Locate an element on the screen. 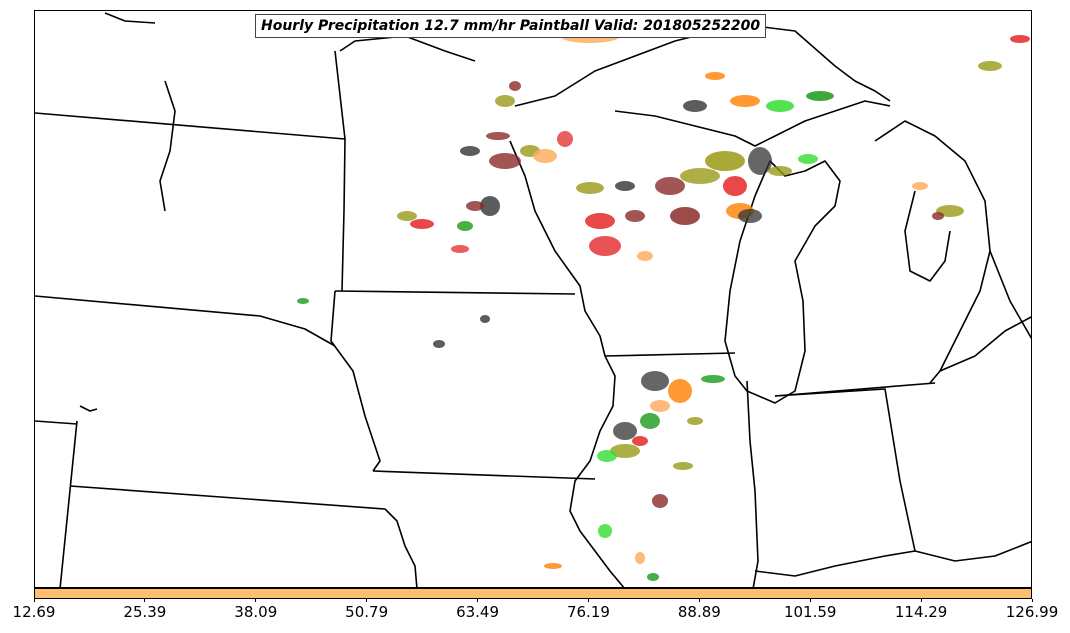 This screenshot has width=1070, height=633. wi-il-border is located at coordinates (670, 354).